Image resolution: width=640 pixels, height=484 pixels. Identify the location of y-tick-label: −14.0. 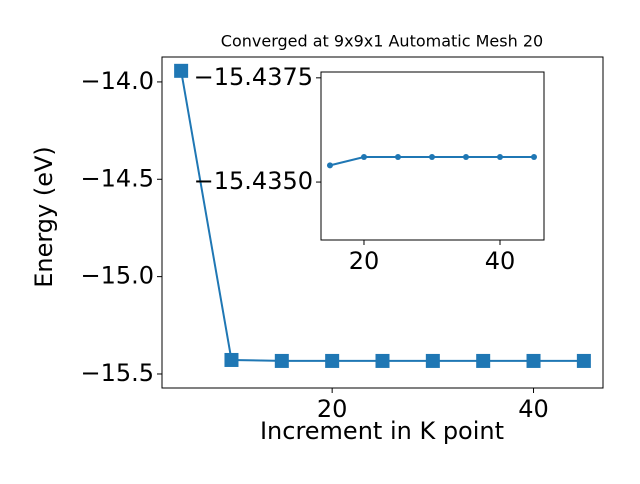
(117, 81).